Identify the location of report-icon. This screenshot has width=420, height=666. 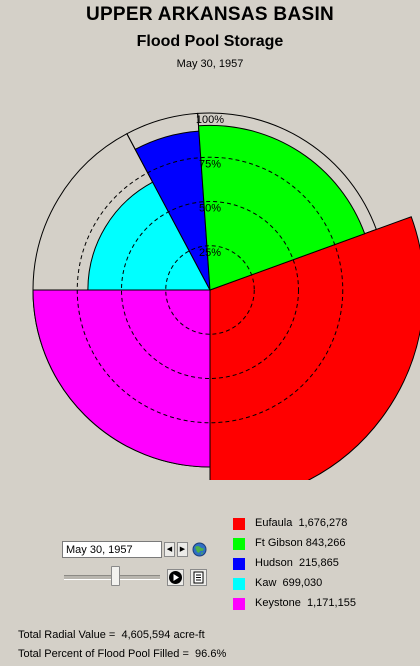
(198, 577).